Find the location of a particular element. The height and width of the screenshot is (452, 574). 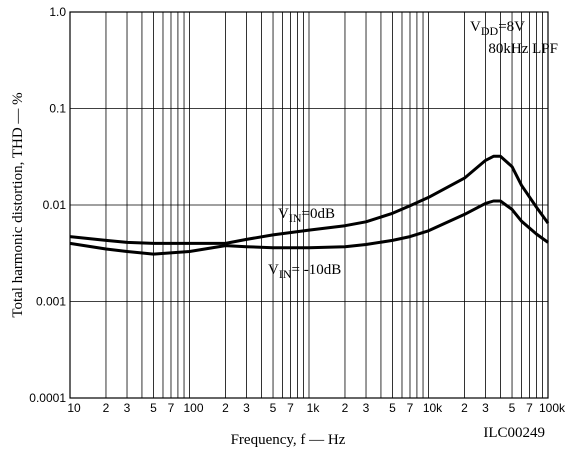

annotation-part: =8V is located at coordinates (511, 27).